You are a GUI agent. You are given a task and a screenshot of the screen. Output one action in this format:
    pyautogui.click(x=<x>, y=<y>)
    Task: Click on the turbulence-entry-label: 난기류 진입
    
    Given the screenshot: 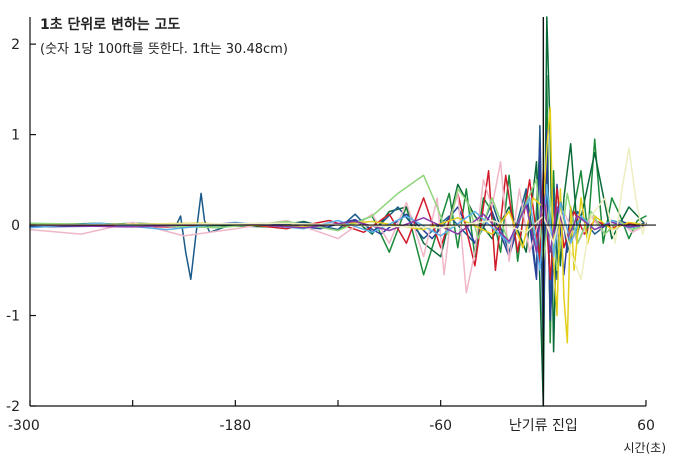 What is the action you would take?
    pyautogui.click(x=543, y=426)
    